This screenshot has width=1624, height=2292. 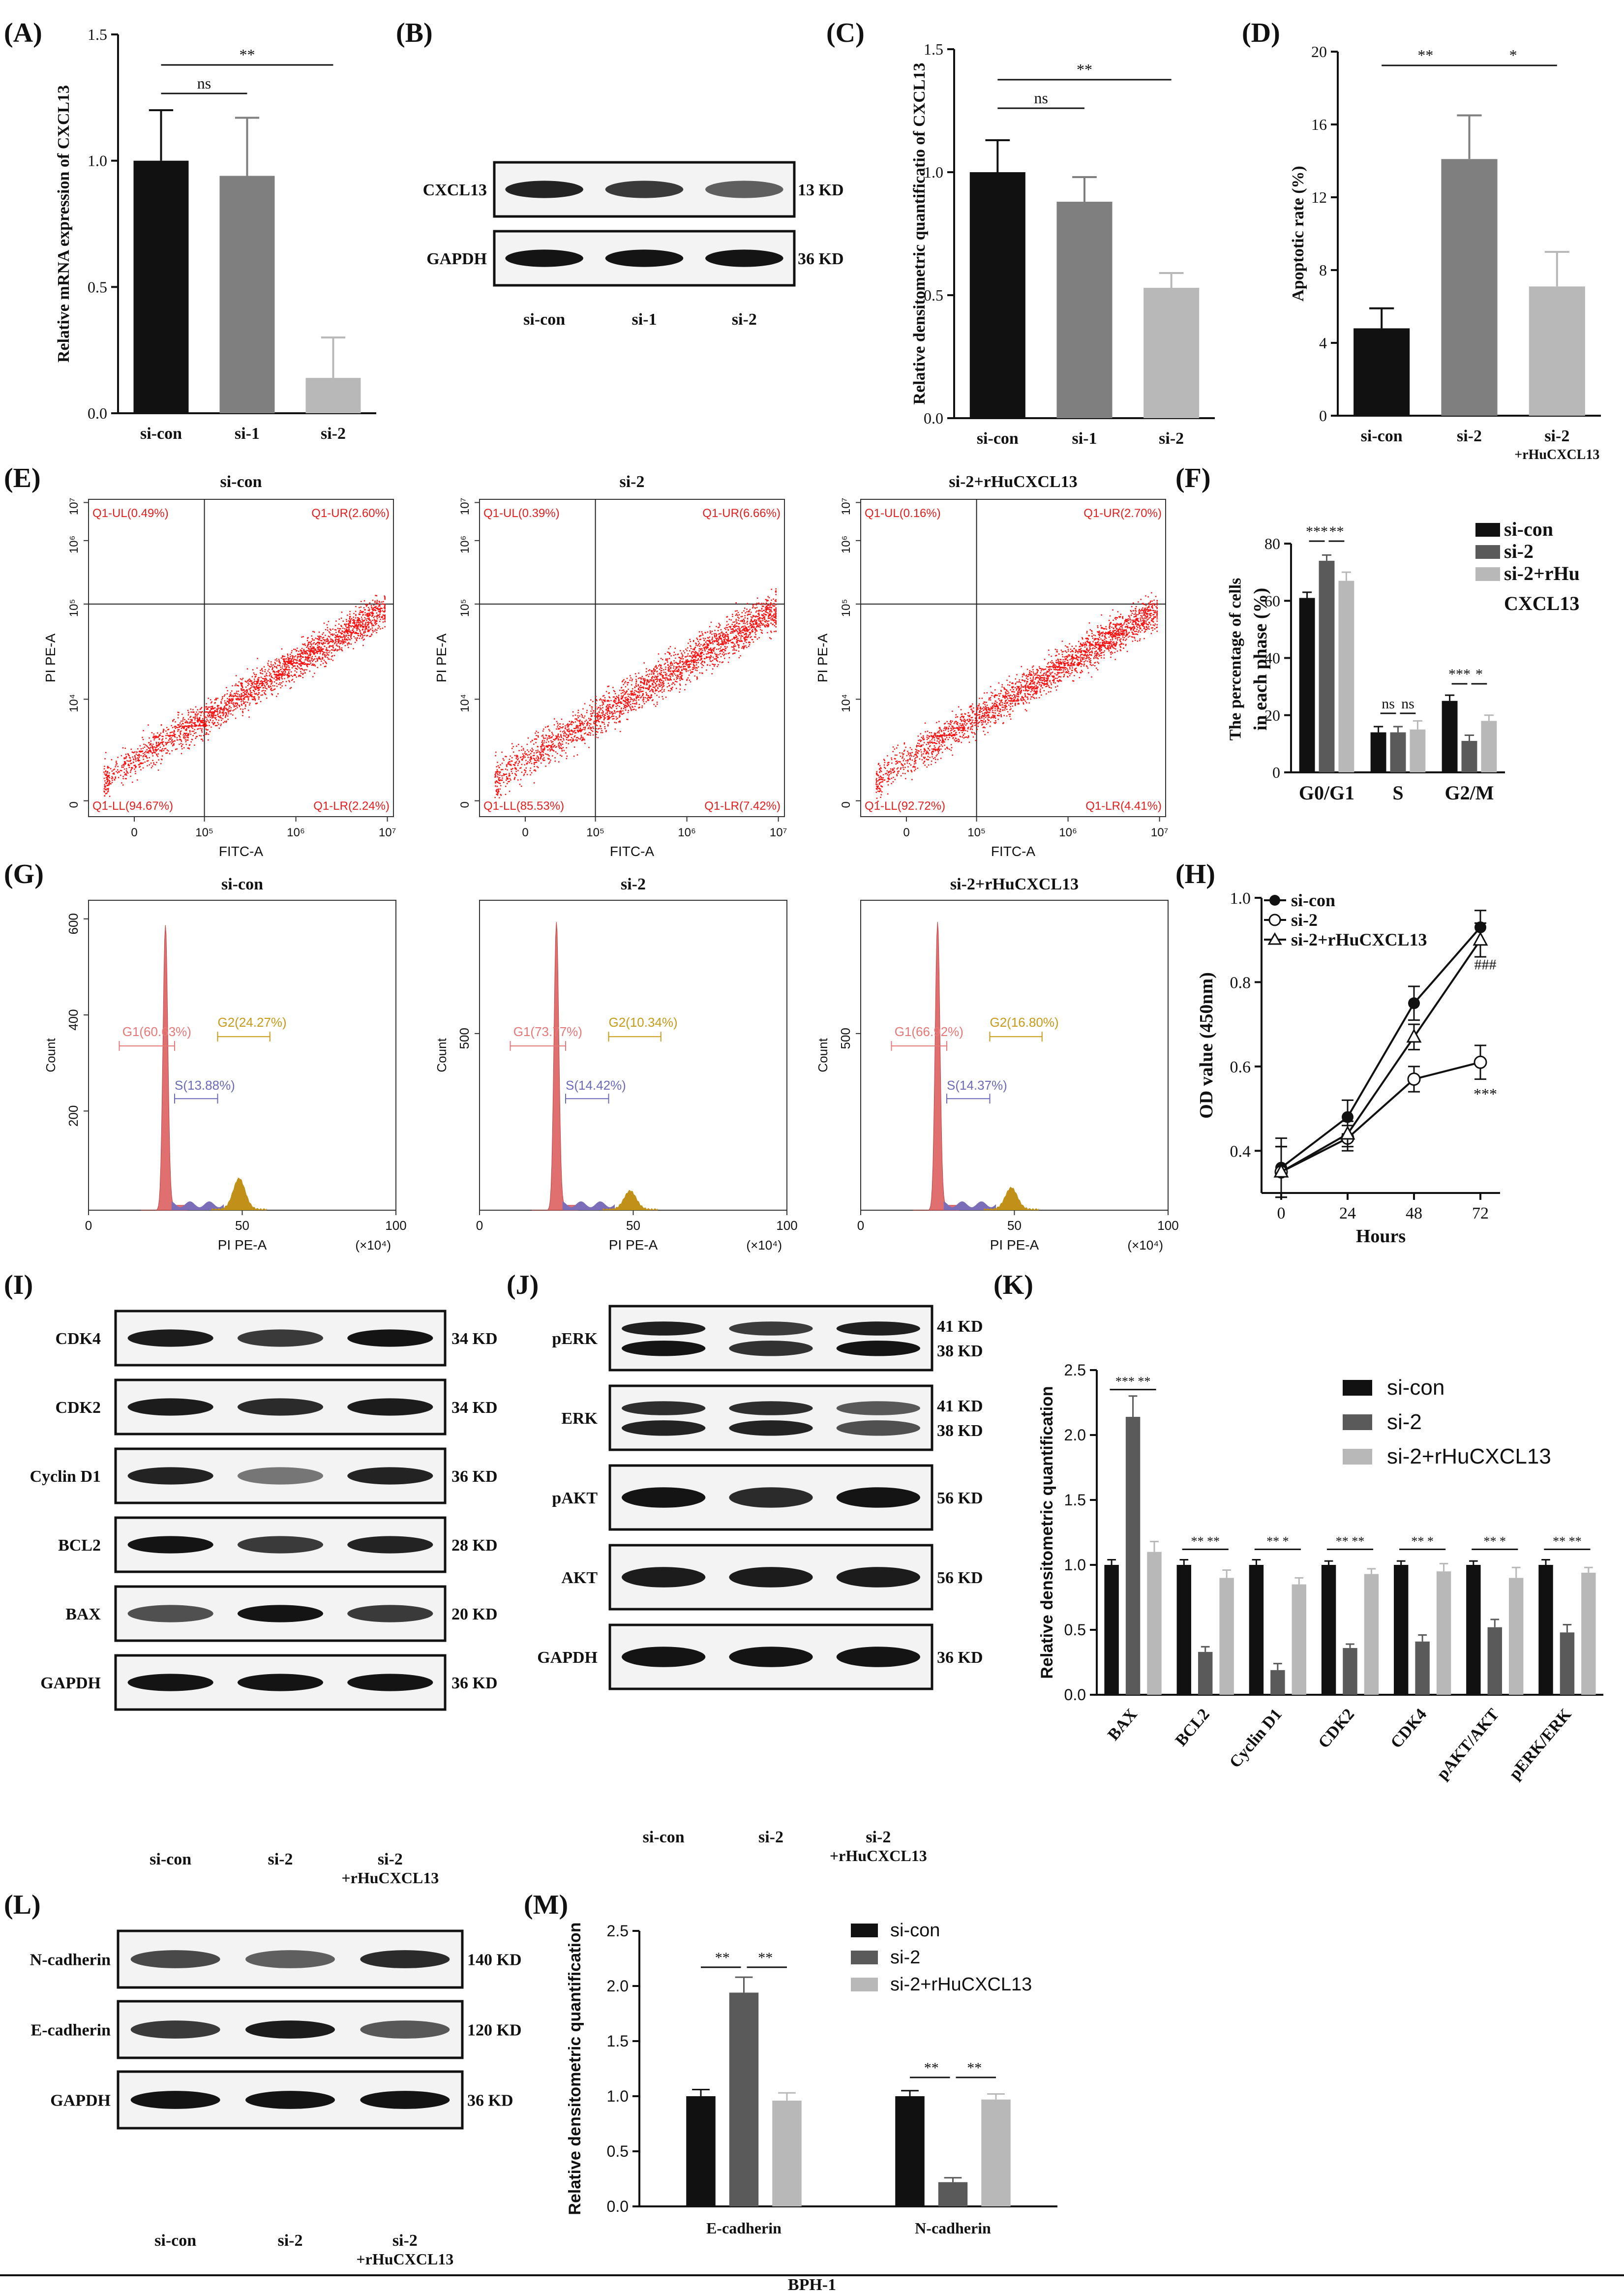 I want to click on blot-row-label: BAX, so click(x=83, y=1614).